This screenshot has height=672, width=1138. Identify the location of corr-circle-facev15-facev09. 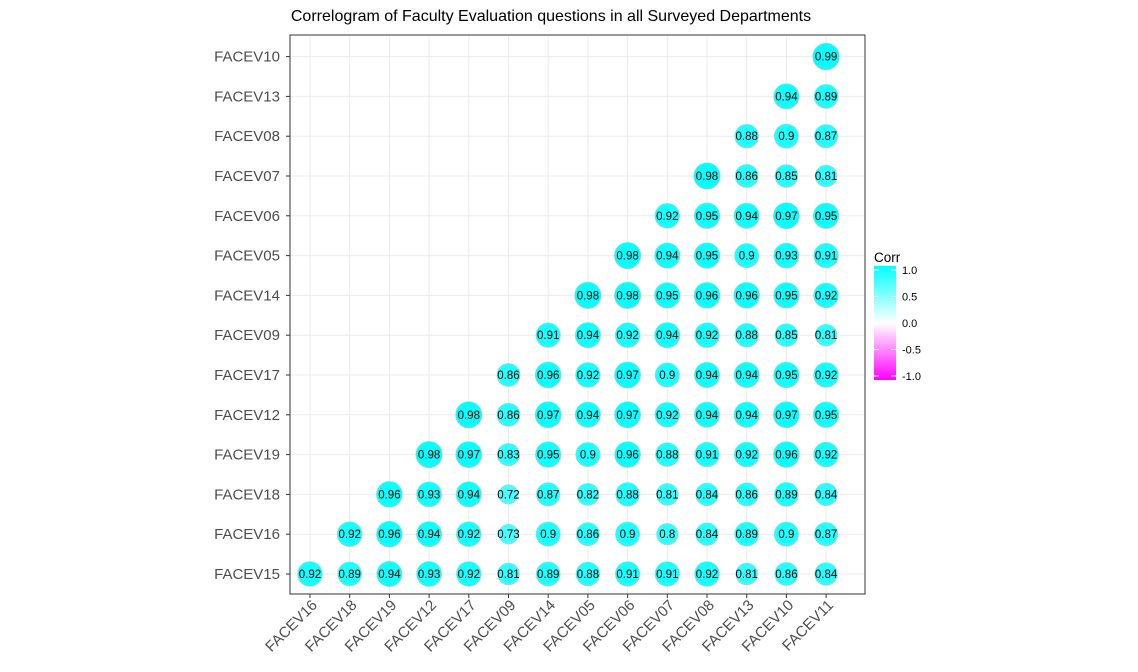
(508, 574).